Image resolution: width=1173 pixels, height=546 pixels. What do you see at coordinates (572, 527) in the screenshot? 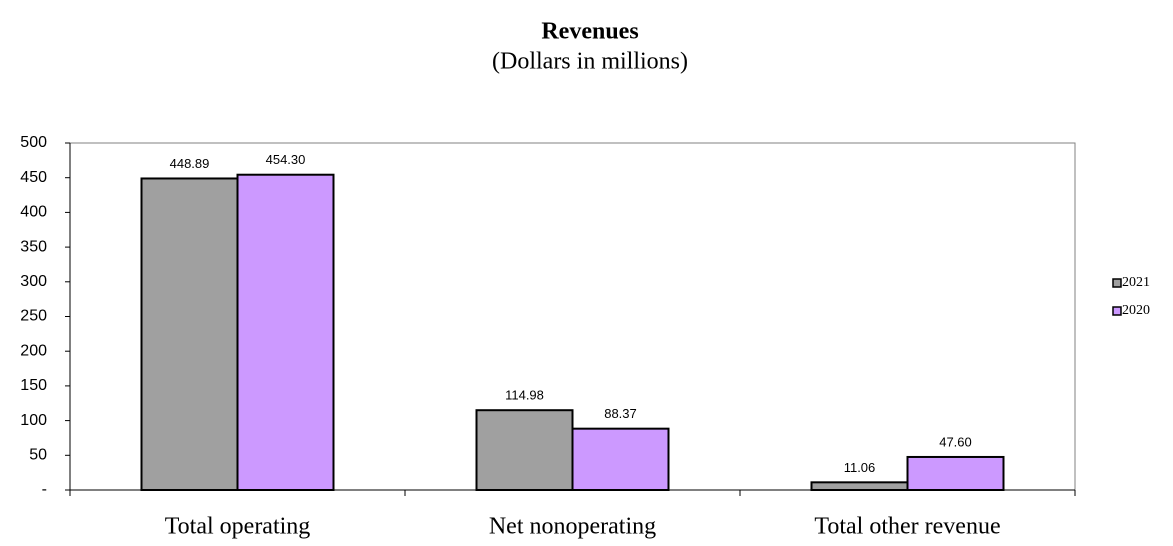
I see `x-tick-label: Net nonoperating` at bounding box center [572, 527].